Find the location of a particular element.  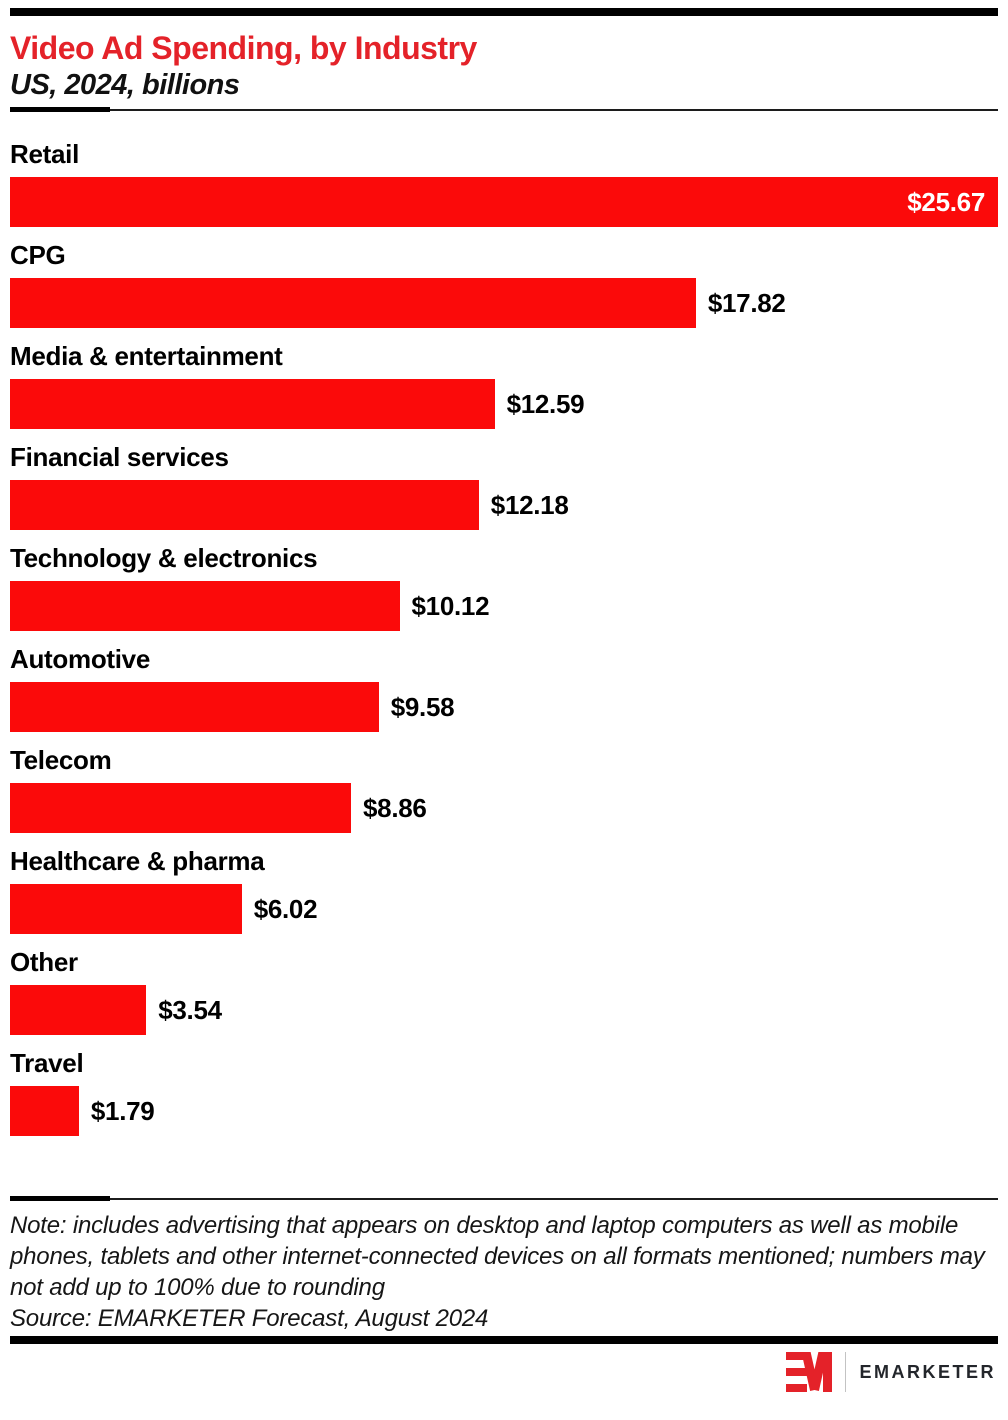

chart-row: Financial services $12.18 is located at coordinates (504, 486).